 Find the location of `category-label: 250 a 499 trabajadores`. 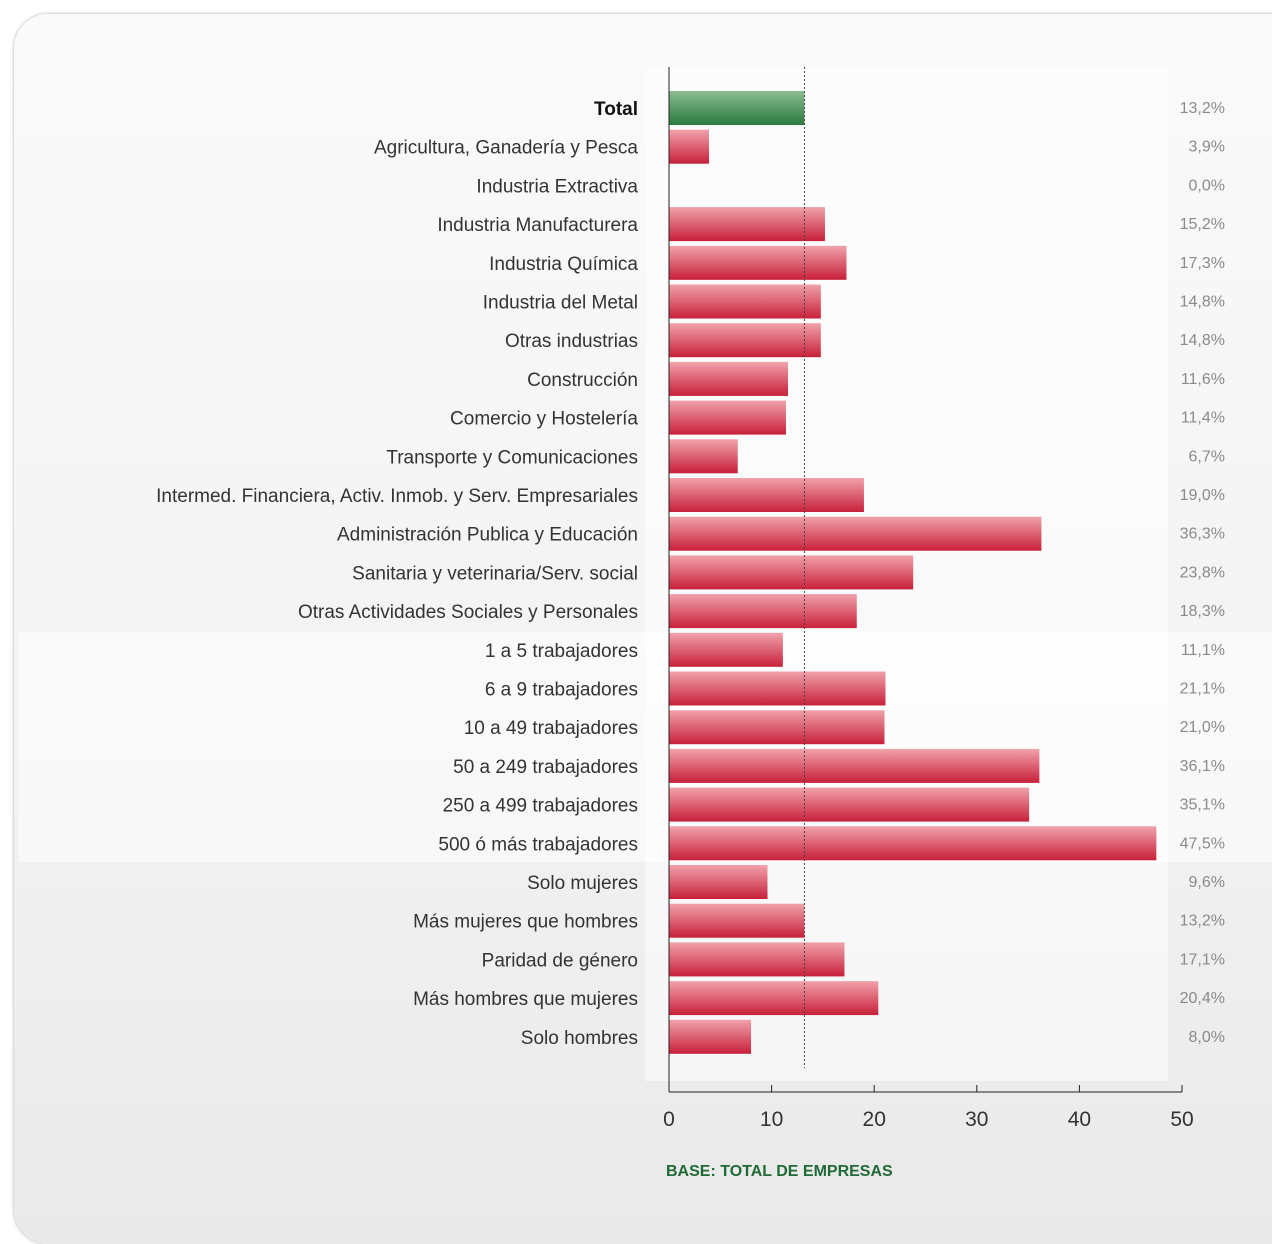

category-label: 250 a 499 trabajadores is located at coordinates (540, 806).